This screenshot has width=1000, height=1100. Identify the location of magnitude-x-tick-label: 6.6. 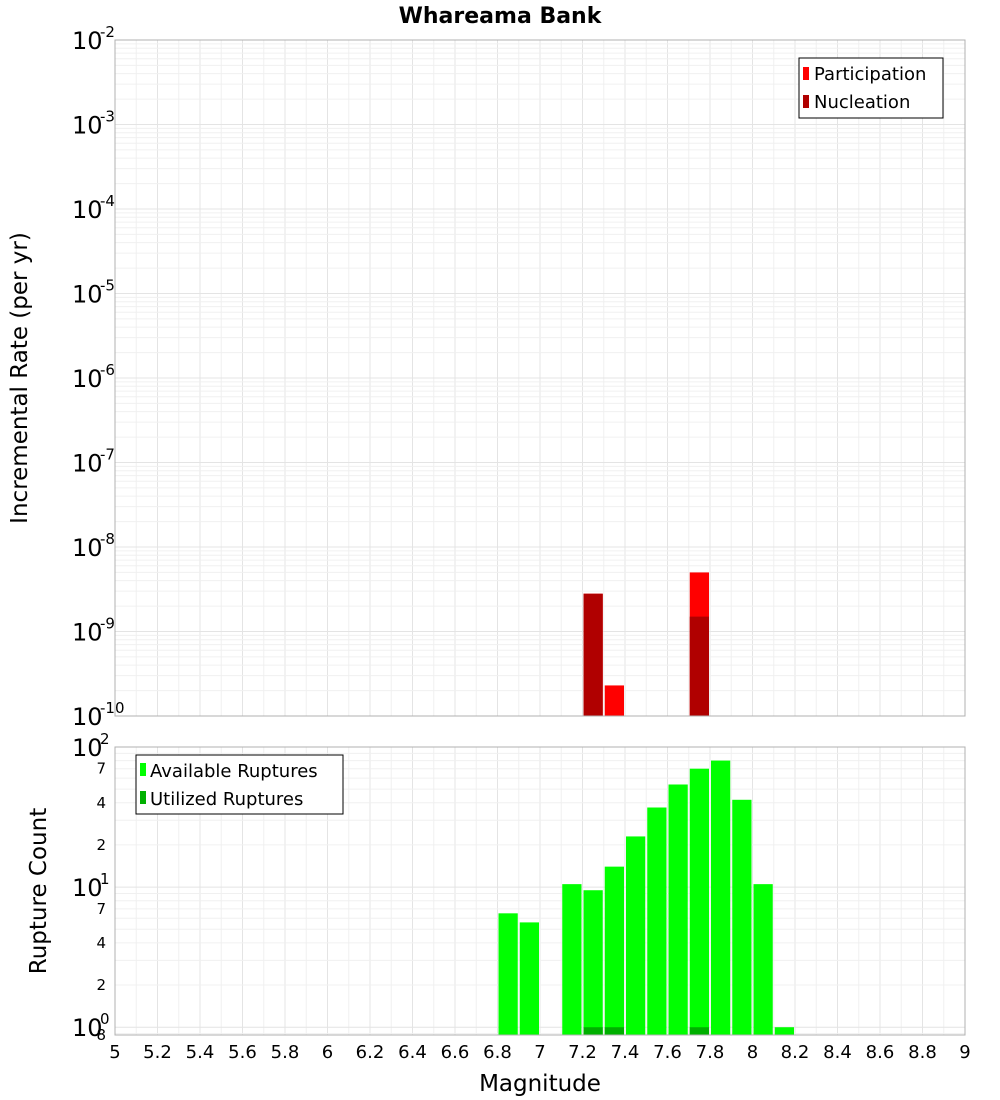
(455, 1052).